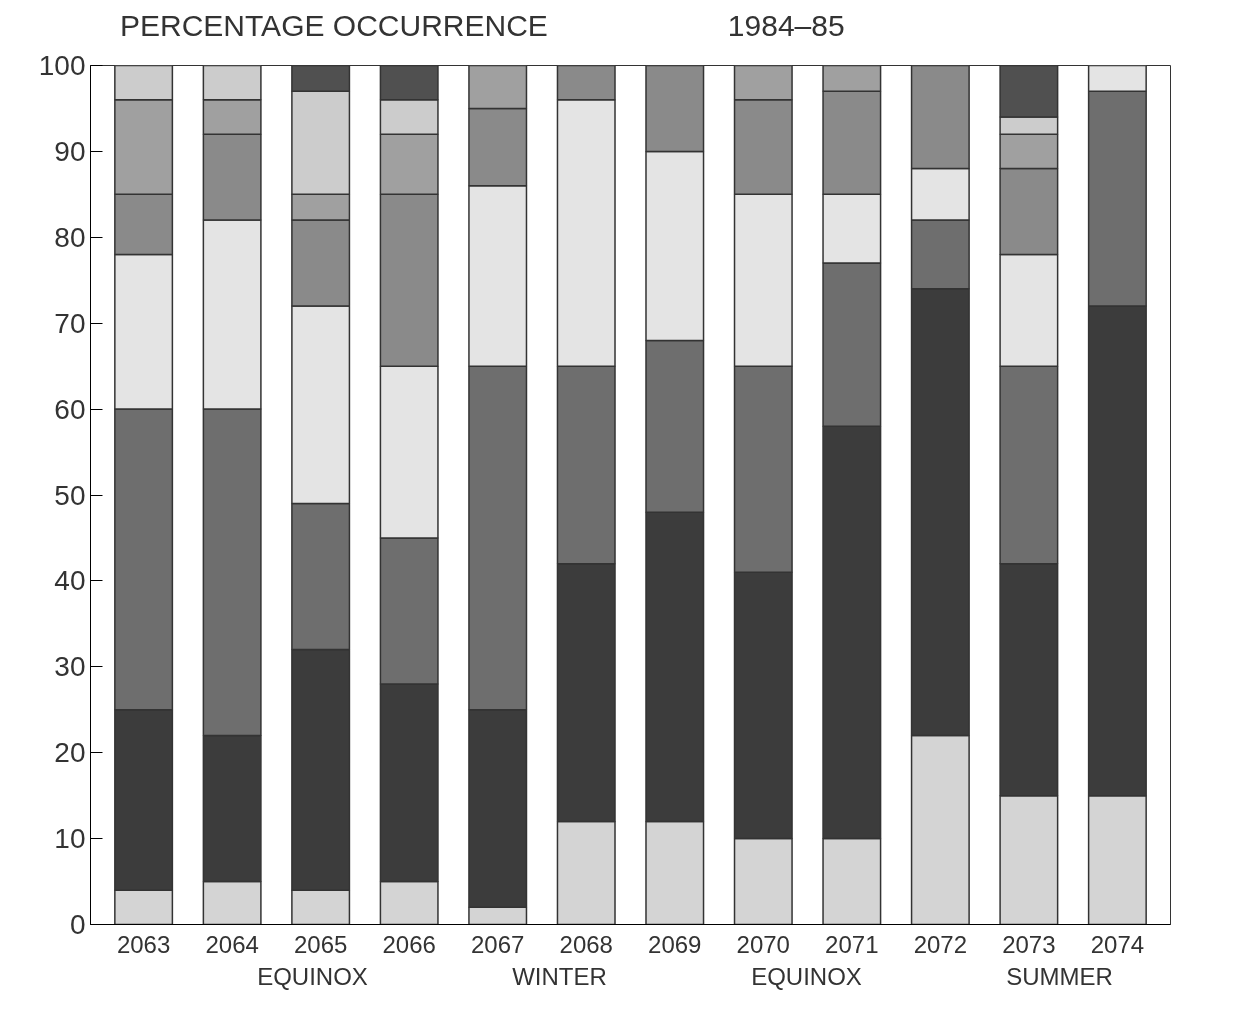 The image size is (1236, 1015). What do you see at coordinates (62, 65) in the screenshot?
I see `y-tick-label: 100` at bounding box center [62, 65].